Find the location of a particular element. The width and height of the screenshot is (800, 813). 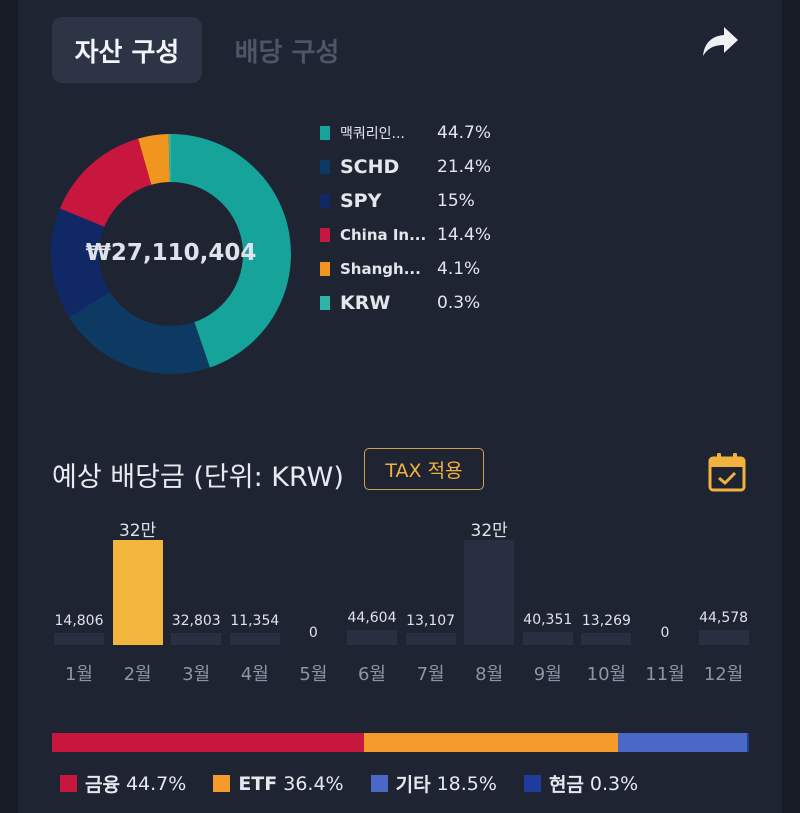

category-legend-item: 기타 18.5% is located at coordinates (433, 783).